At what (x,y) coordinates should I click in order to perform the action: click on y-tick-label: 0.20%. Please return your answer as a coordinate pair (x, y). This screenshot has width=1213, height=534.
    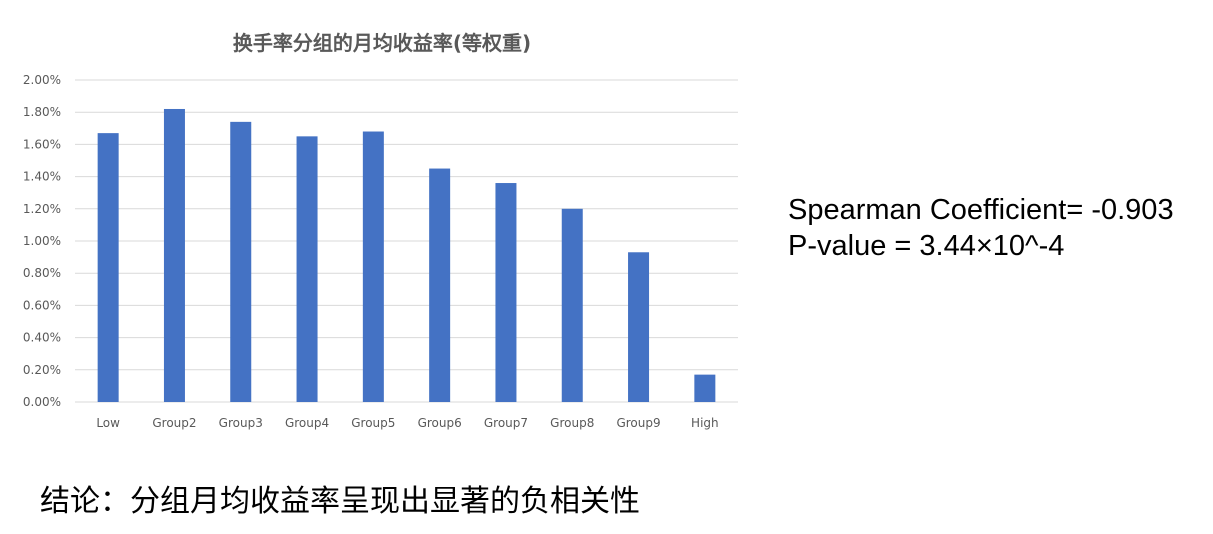
    Looking at the image, I should click on (42, 370).